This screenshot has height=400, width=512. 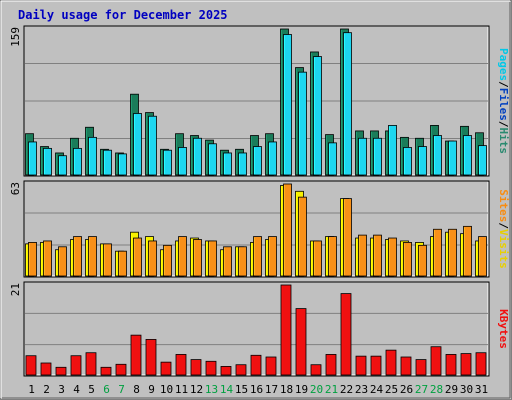 I want to click on x-tick-day-2: 2, so click(x=46, y=389).